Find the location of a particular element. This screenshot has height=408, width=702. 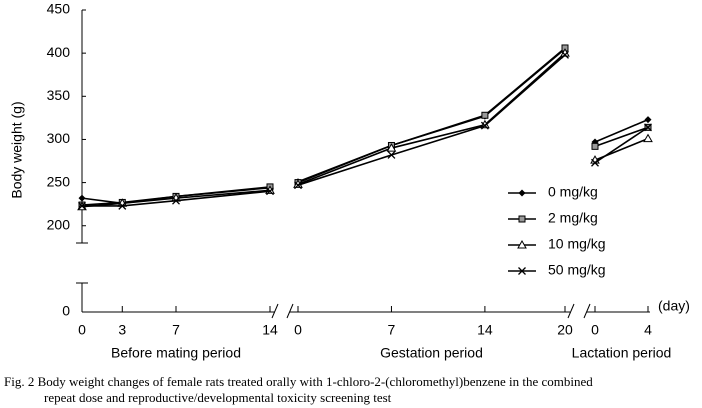

legend-label: 0 mg/kg is located at coordinates (573, 192).